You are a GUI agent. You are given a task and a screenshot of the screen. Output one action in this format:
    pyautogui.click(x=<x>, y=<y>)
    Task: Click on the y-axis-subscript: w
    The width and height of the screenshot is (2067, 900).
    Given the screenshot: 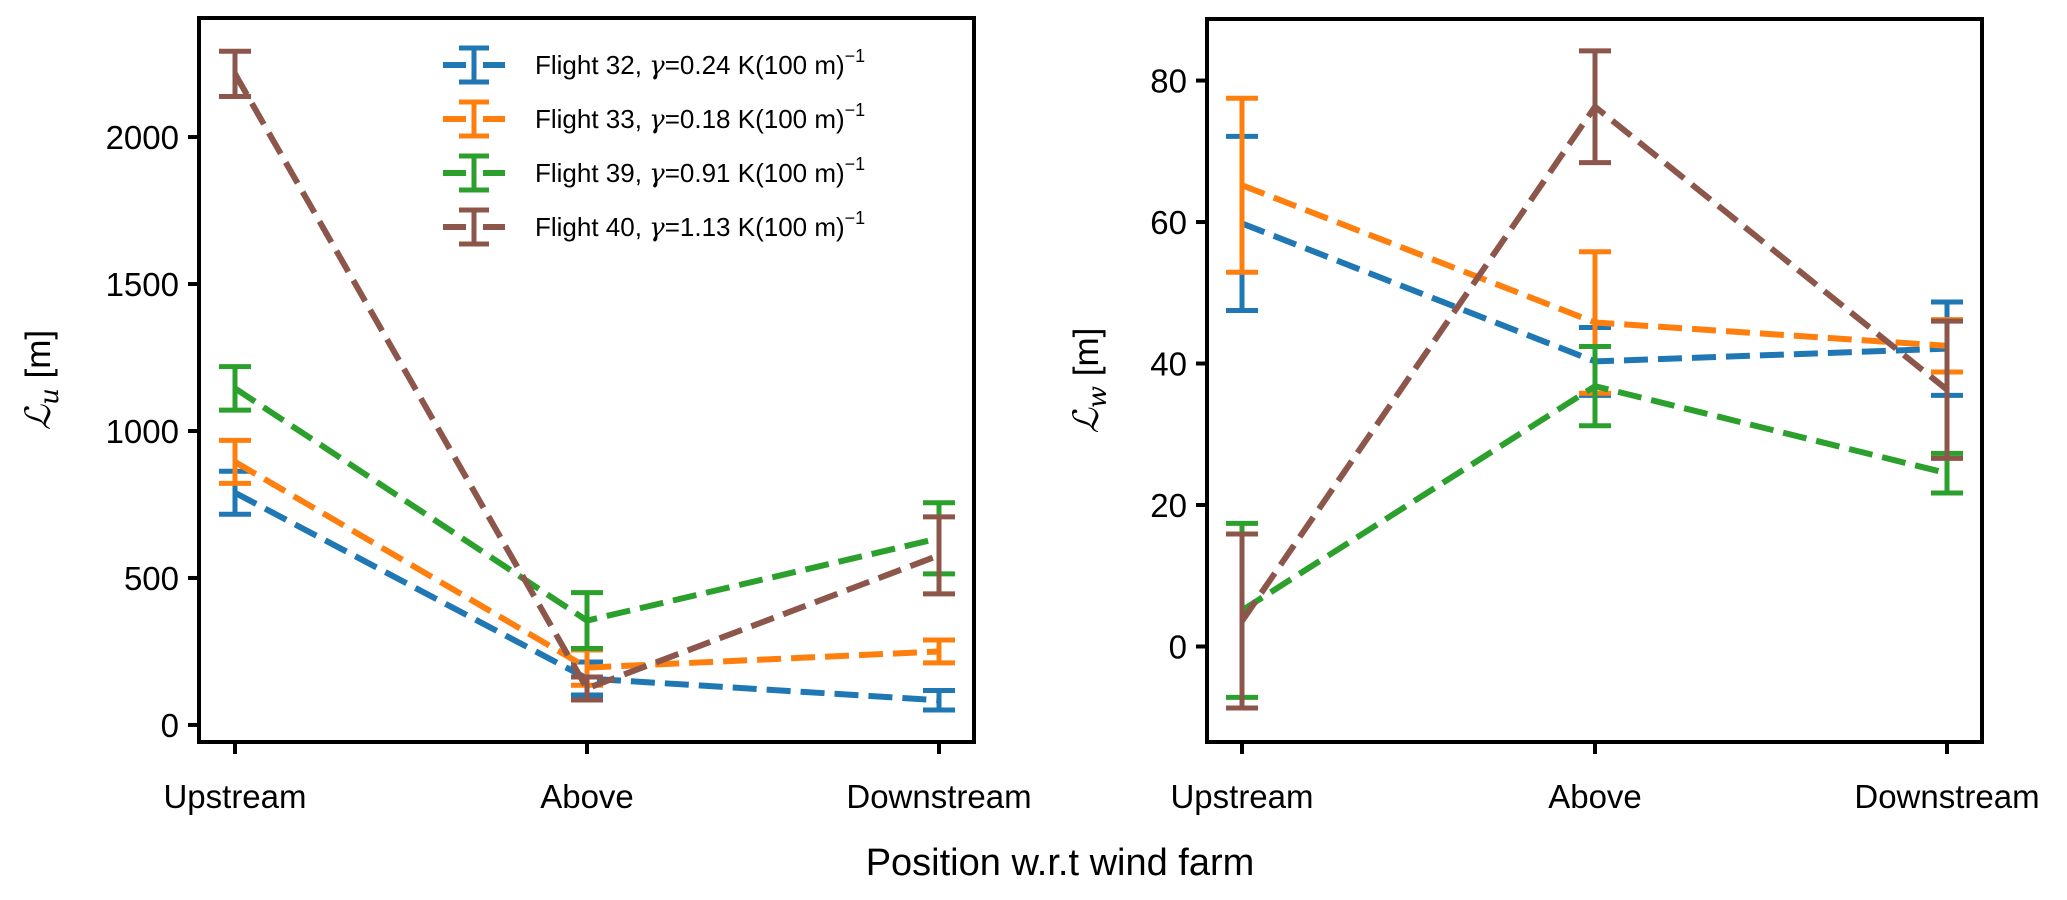 What is the action you would take?
    pyautogui.click(x=1098, y=397)
    